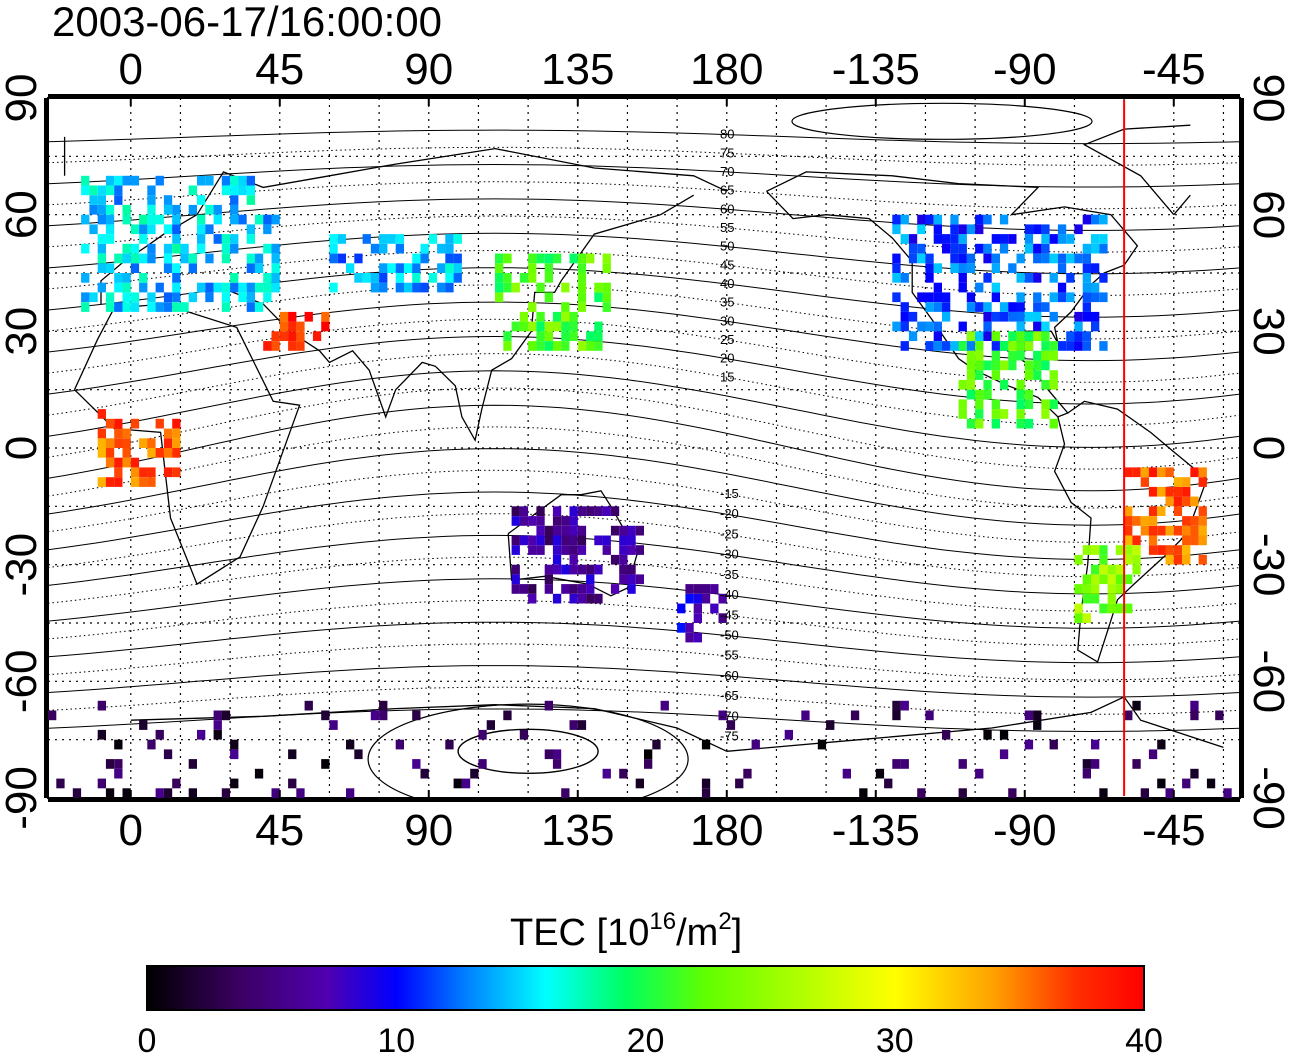 The height and width of the screenshot is (1057, 1292). I want to click on map-frame-right-bar, so click(1242, 448).